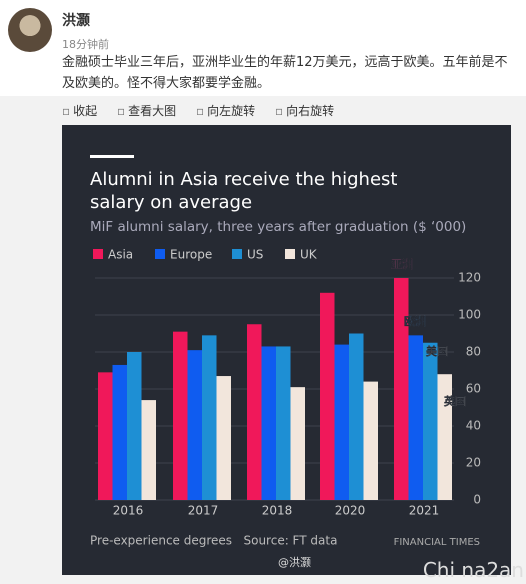 The width and height of the screenshot is (526, 584). Describe the element at coordinates (85, 44) in the screenshot. I see `post-time: 18分钟前` at that location.